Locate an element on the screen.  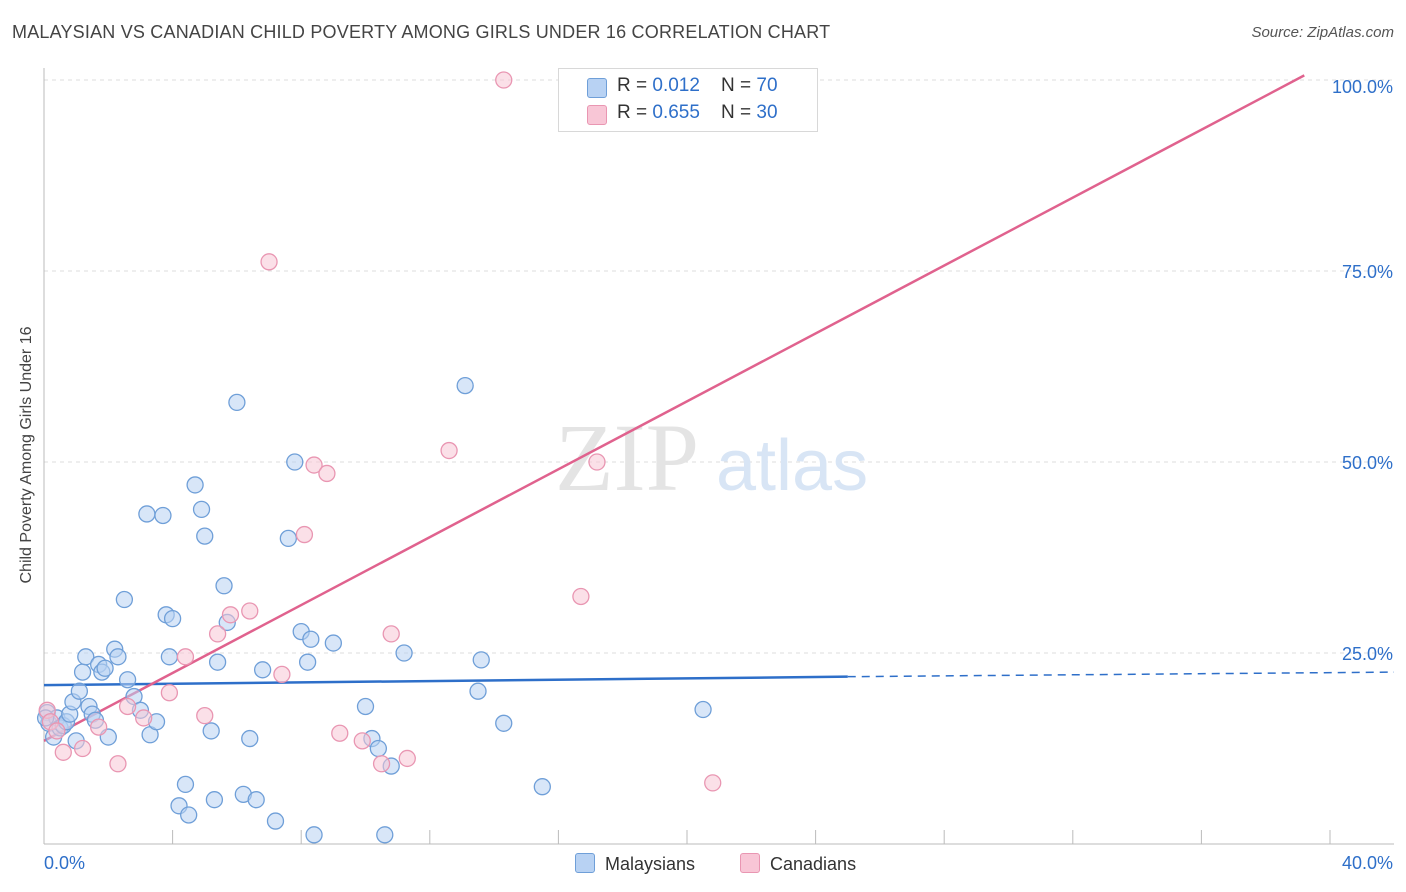
bottom-legend-swatch-malaysians is located at coordinates (585, 863).